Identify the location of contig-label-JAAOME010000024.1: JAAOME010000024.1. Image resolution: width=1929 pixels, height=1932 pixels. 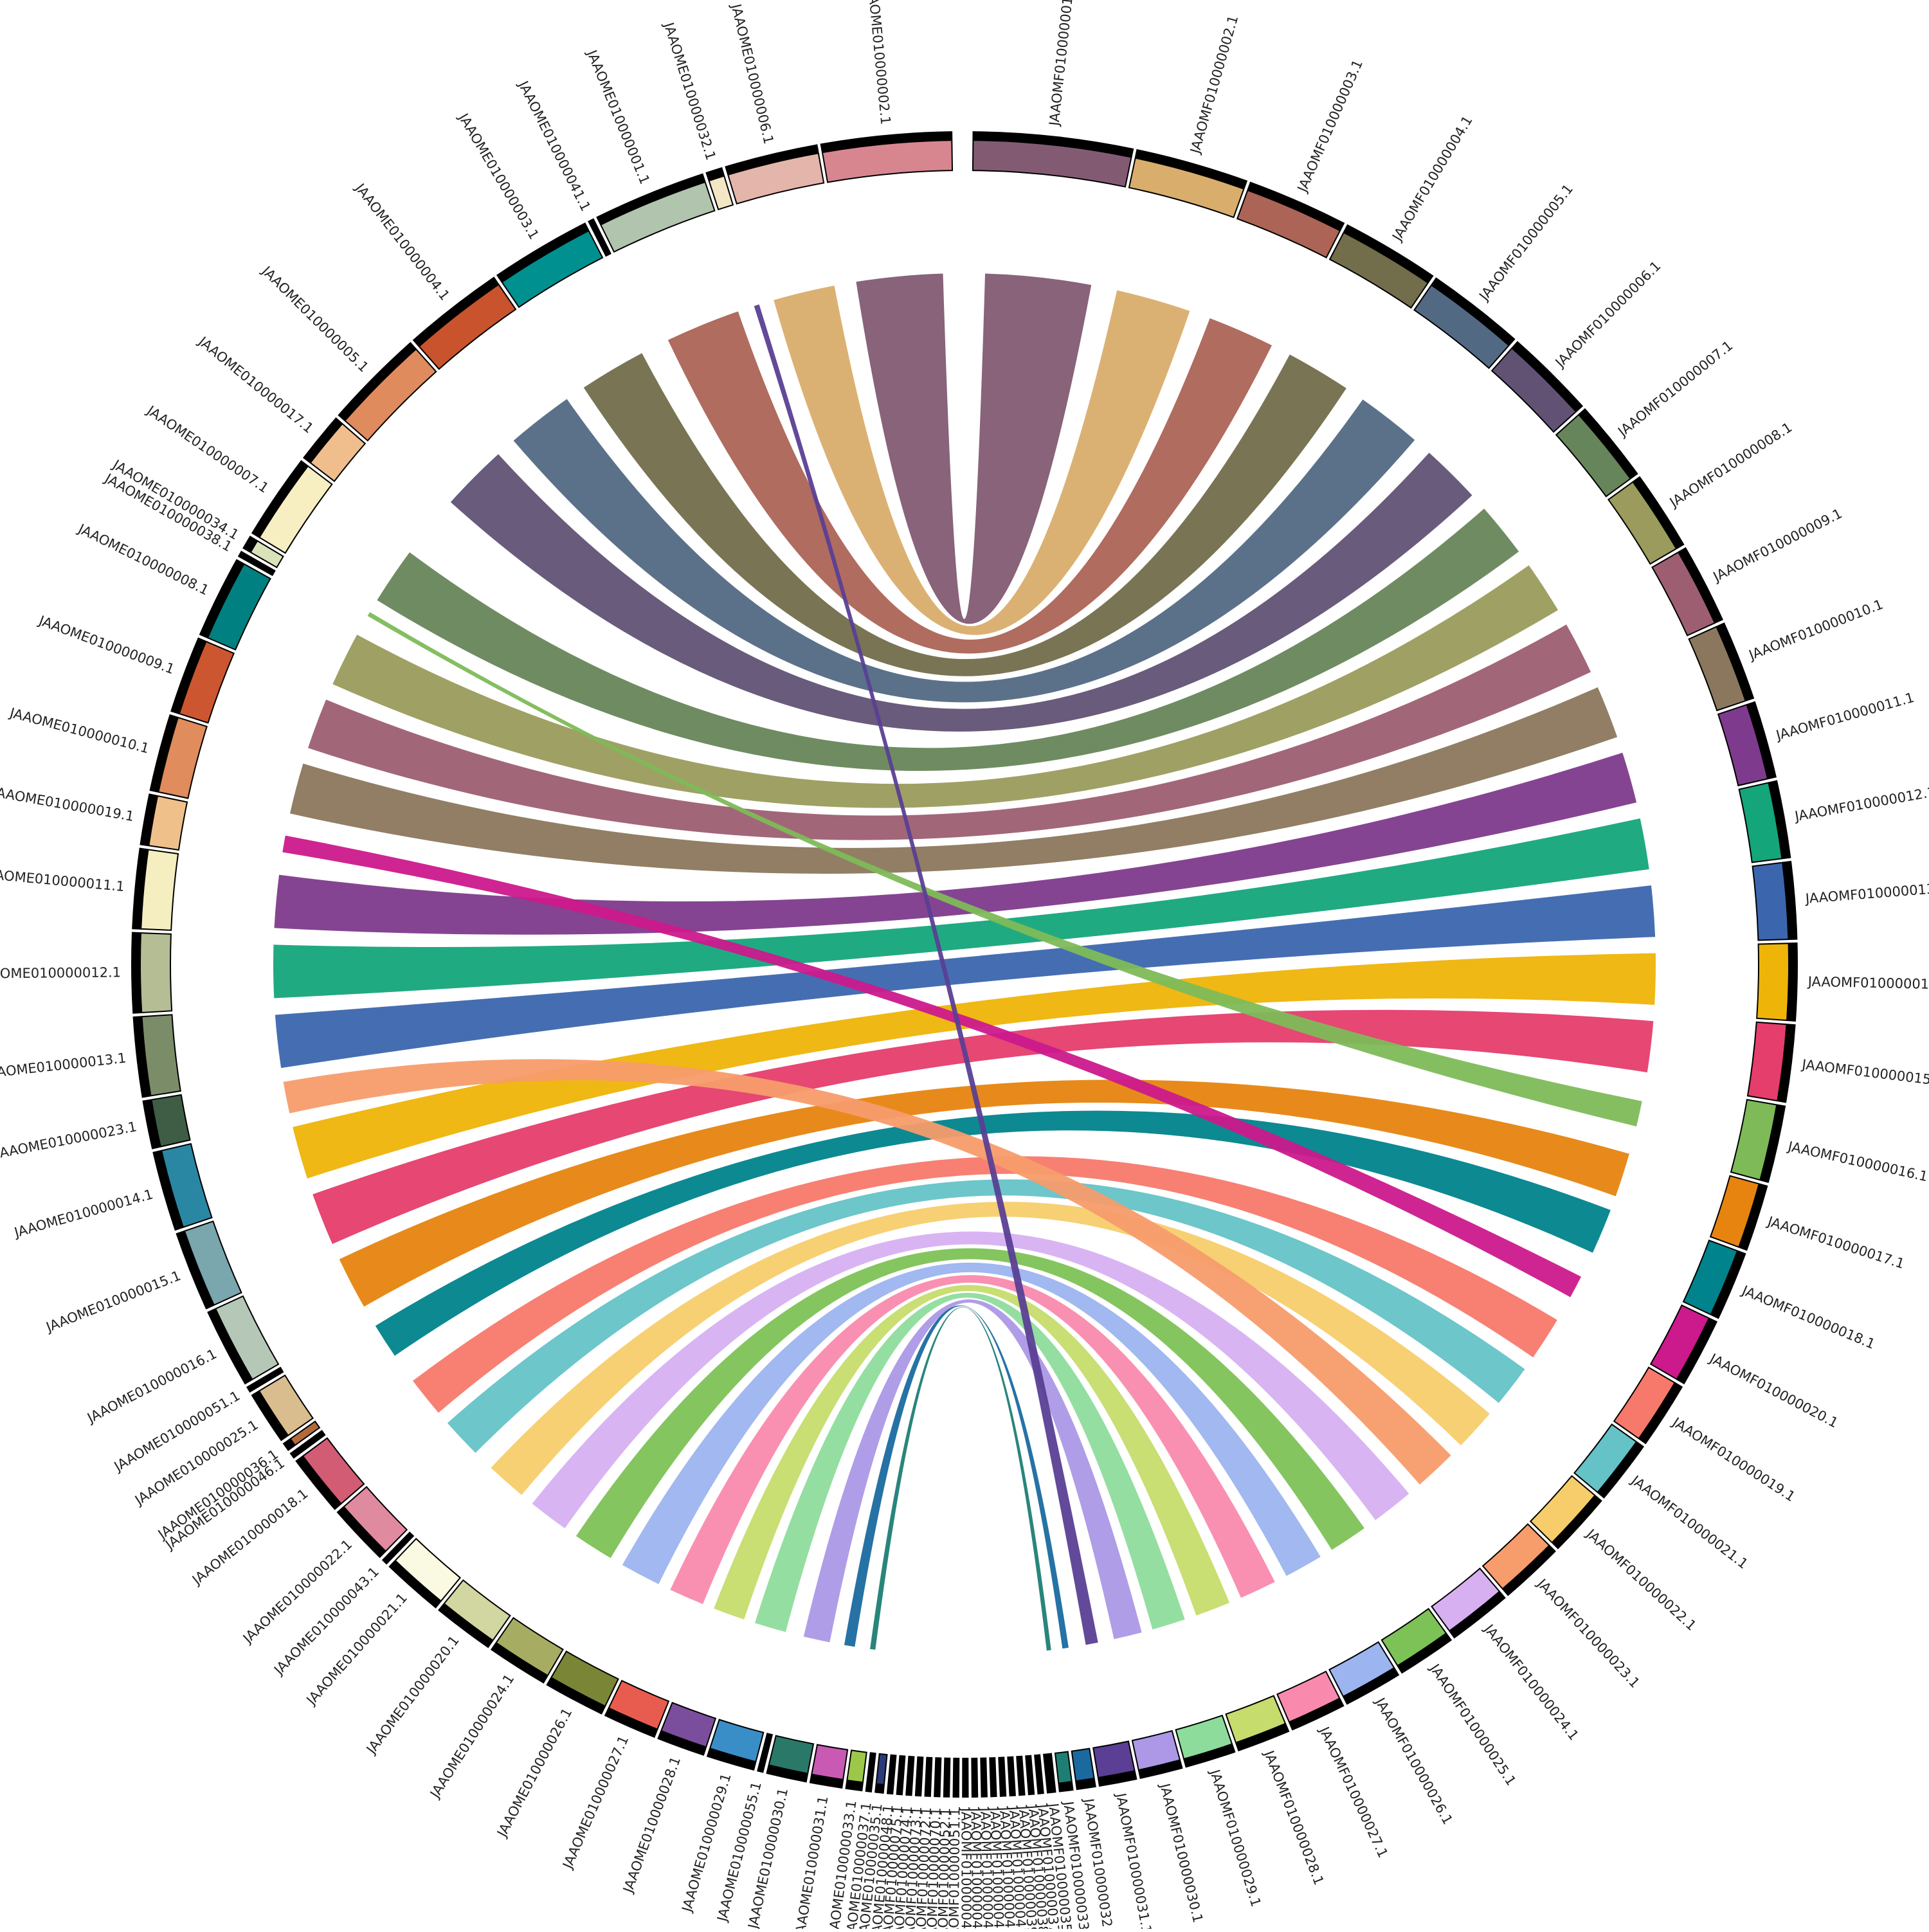
(471, 1737).